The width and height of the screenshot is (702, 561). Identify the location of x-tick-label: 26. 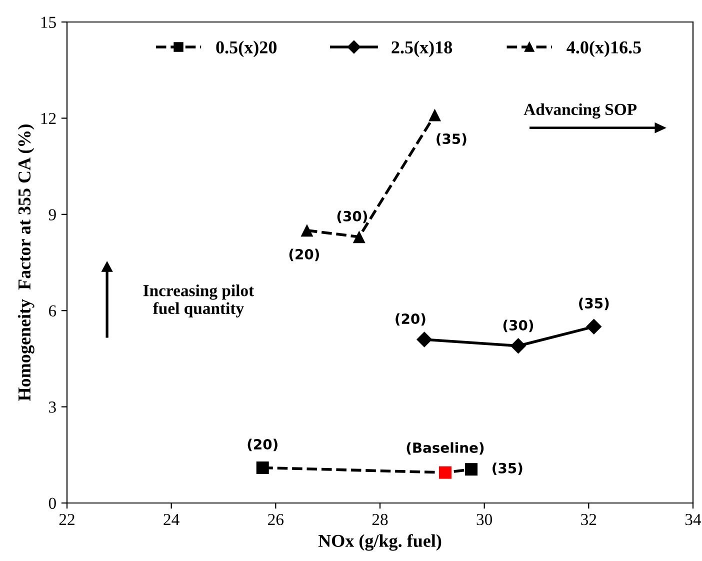
(276, 520).